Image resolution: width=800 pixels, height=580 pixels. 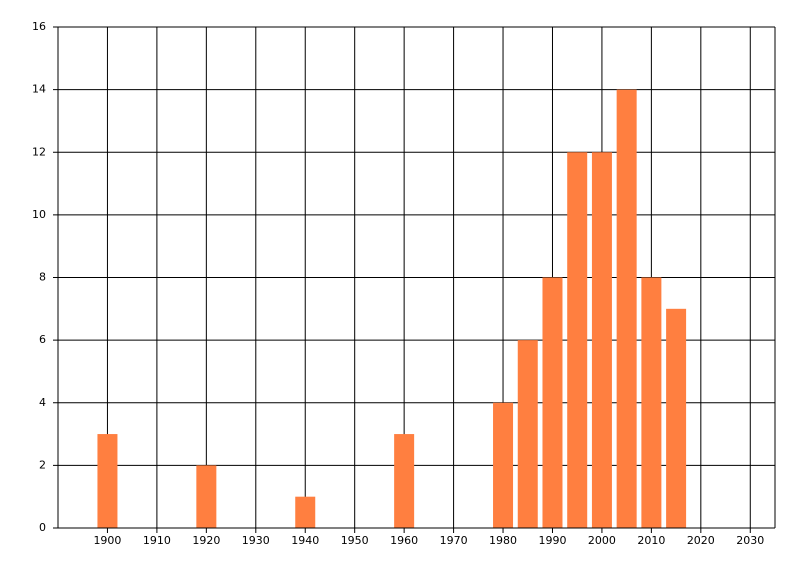 I want to click on y-tick-label: 8, so click(x=42, y=277).